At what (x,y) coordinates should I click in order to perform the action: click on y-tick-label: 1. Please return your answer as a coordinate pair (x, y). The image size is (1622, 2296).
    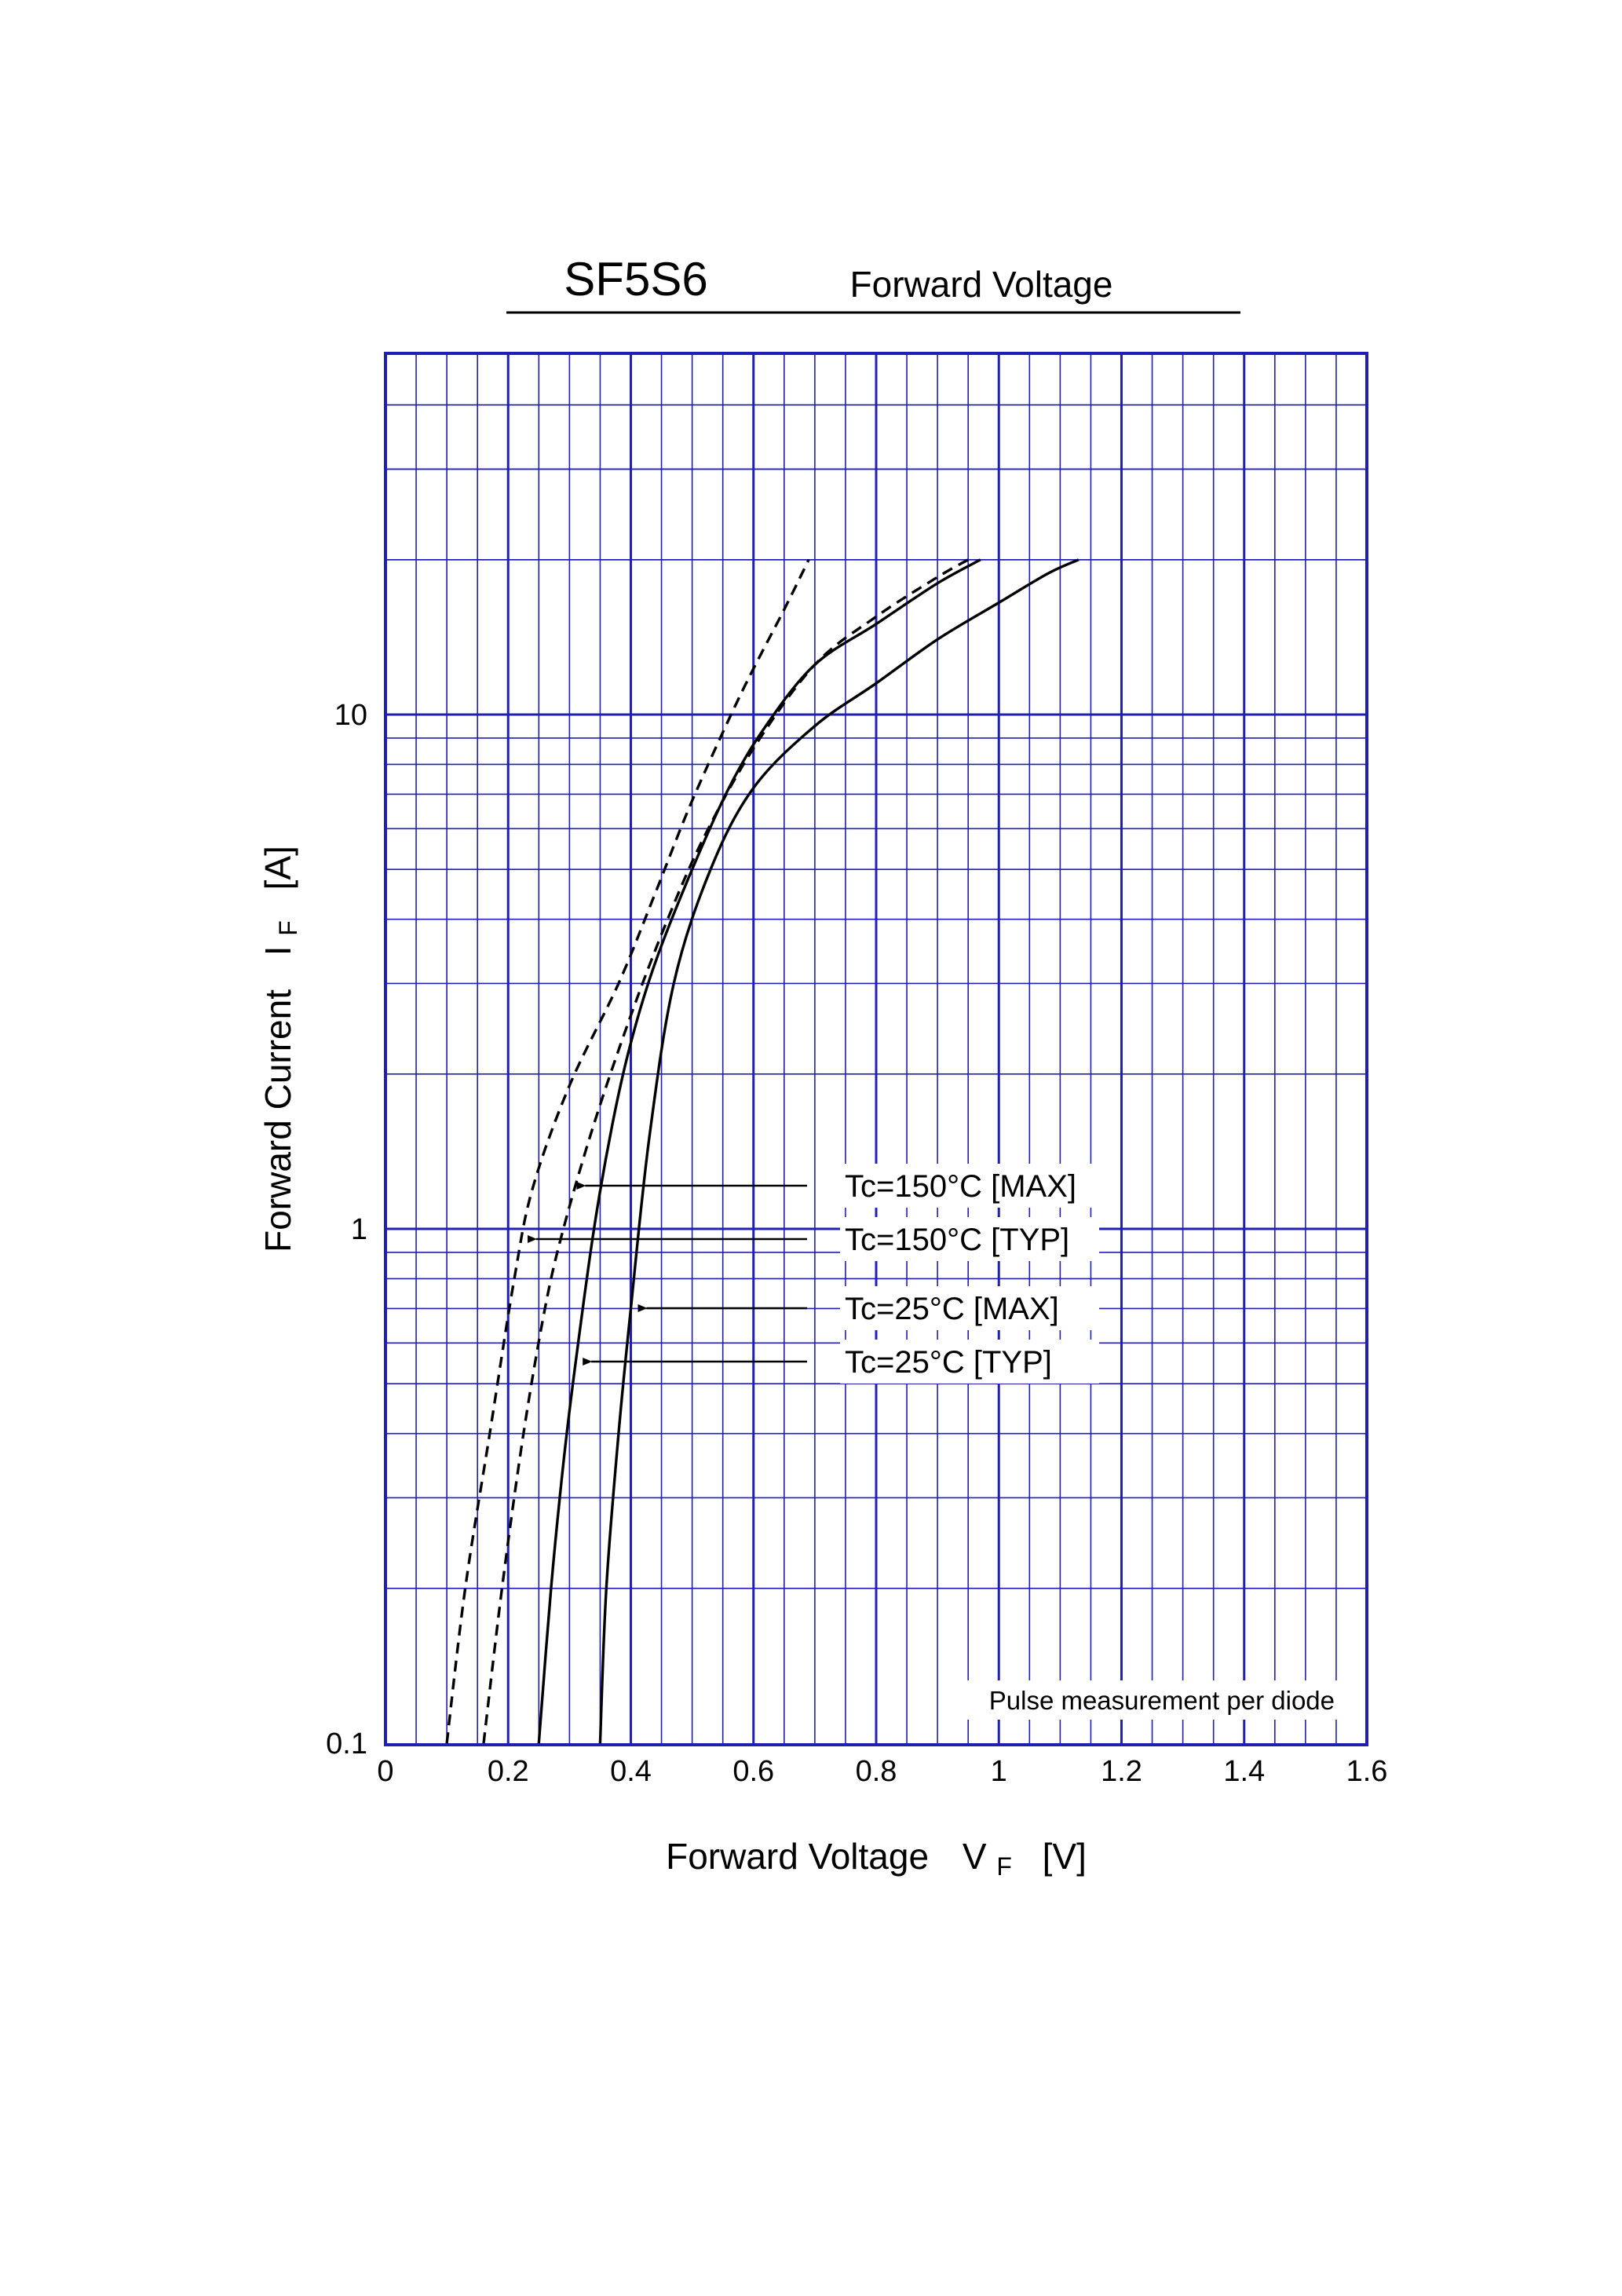
    Looking at the image, I should click on (359, 1230).